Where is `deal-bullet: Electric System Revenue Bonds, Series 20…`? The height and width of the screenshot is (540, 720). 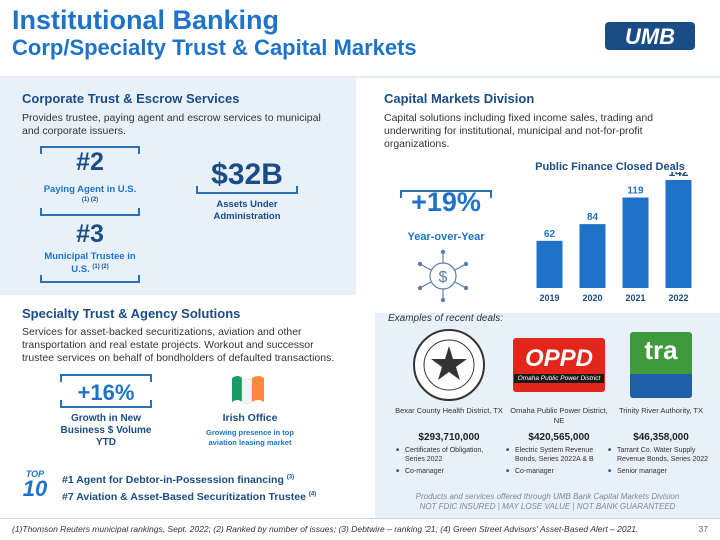 deal-bullet: Electric System Revenue Bonds, Series 20… is located at coordinates (560, 455).